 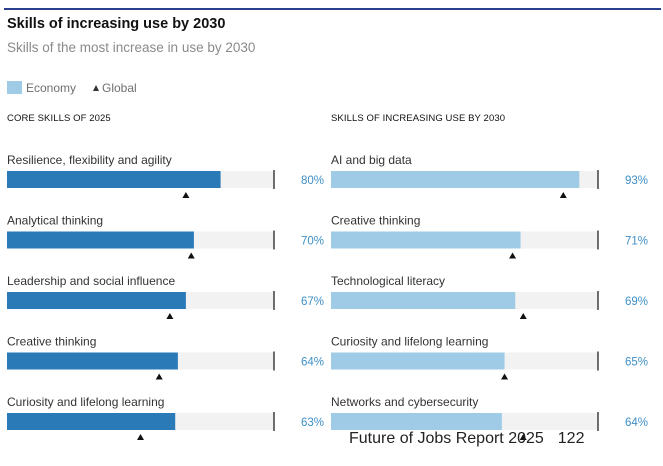 I want to click on core-category-label-1: Analytical thinking, so click(x=55, y=221).